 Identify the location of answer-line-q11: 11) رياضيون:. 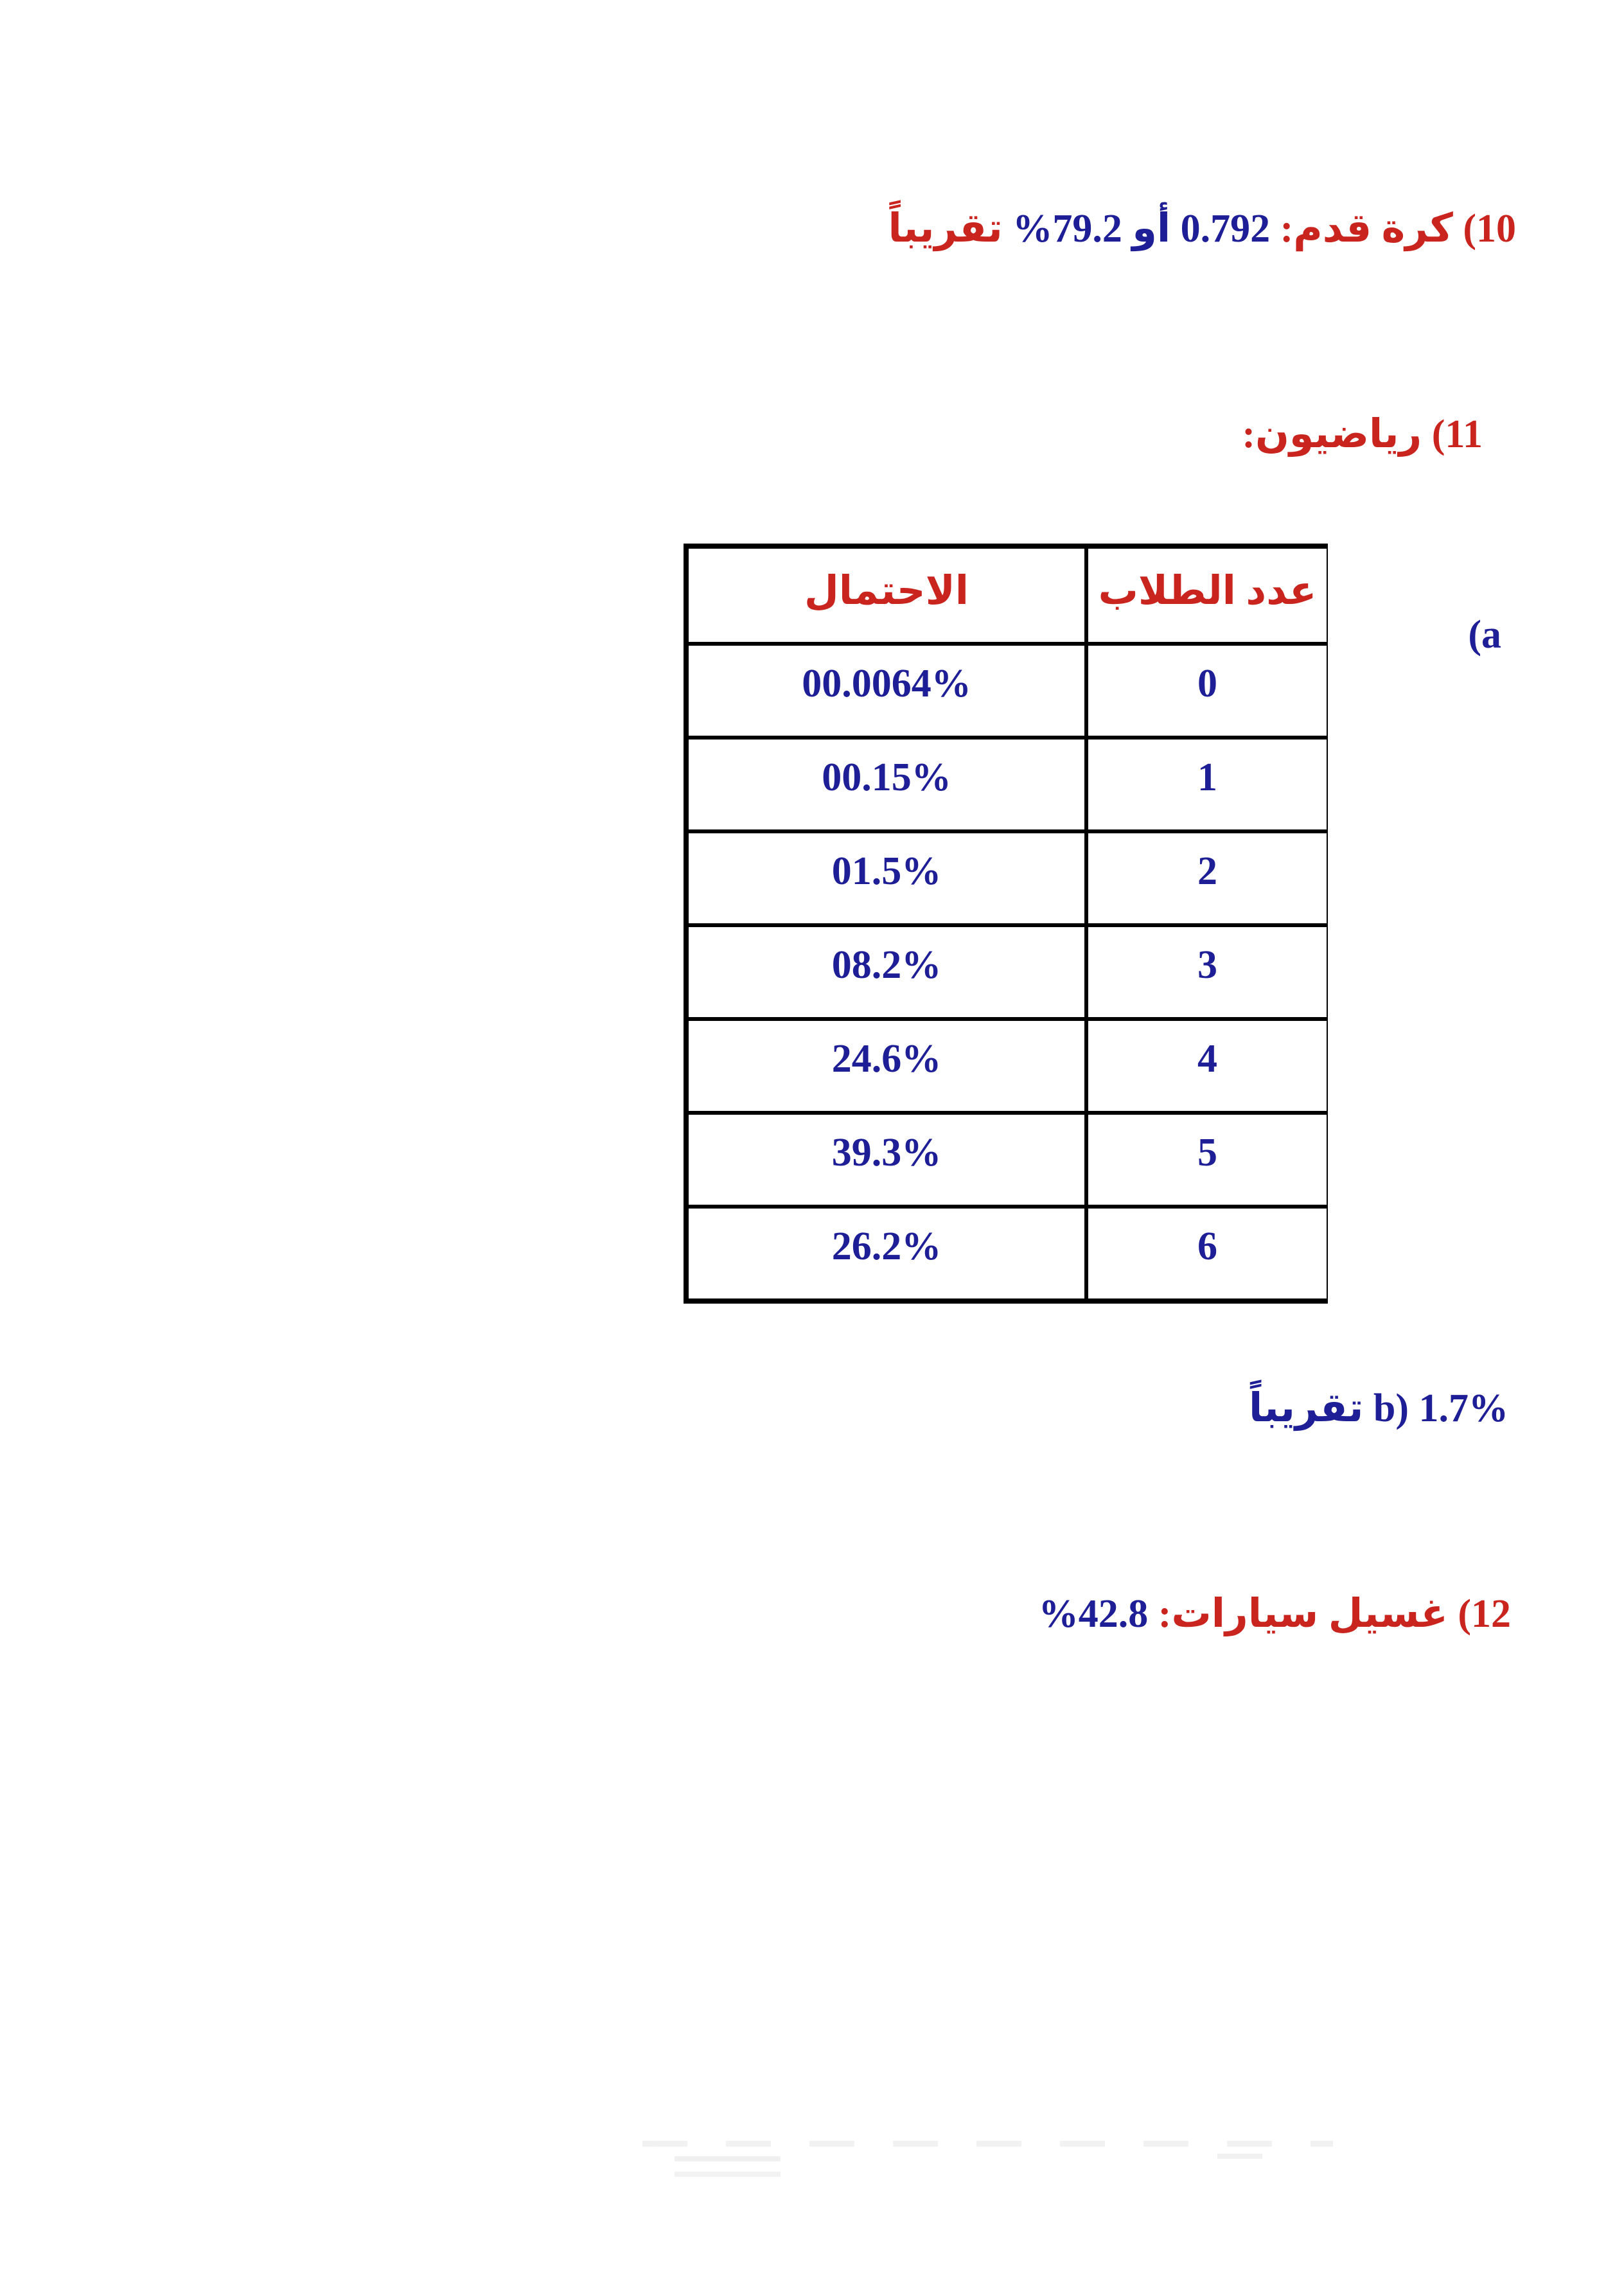
(1362, 434).